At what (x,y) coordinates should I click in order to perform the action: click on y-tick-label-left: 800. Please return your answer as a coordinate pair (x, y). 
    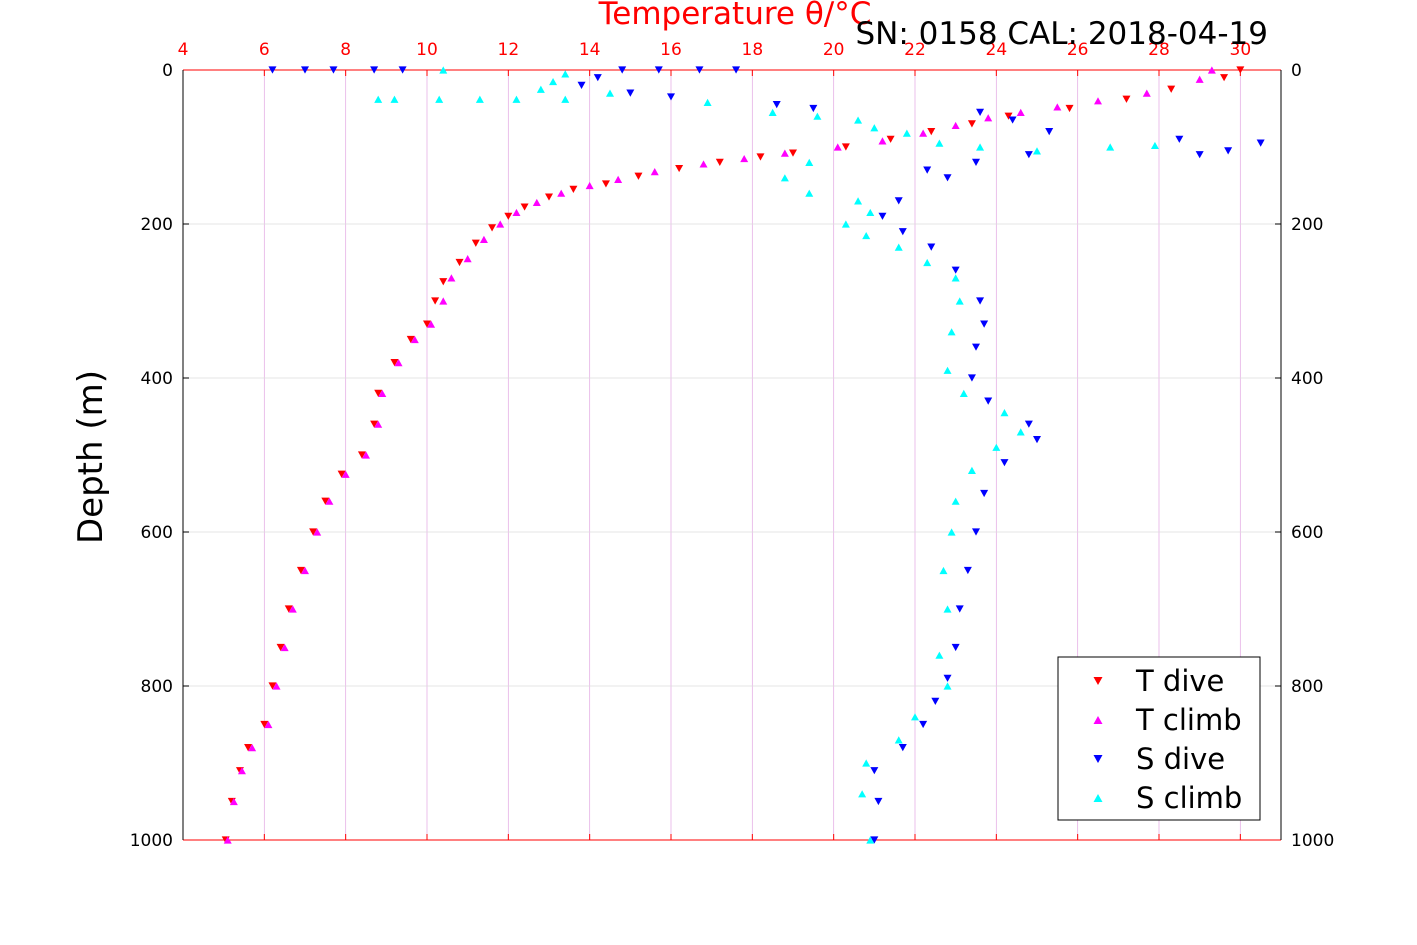
    Looking at the image, I should click on (157, 687).